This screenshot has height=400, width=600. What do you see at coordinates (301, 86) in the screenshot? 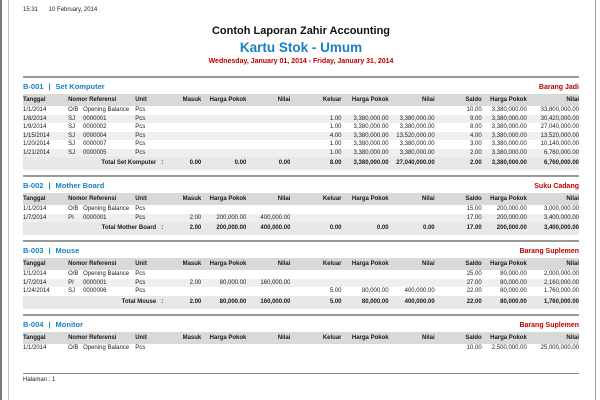
I see `section-header-b001: B-001 | Set Komputer Barang Jadi` at bounding box center [301, 86].